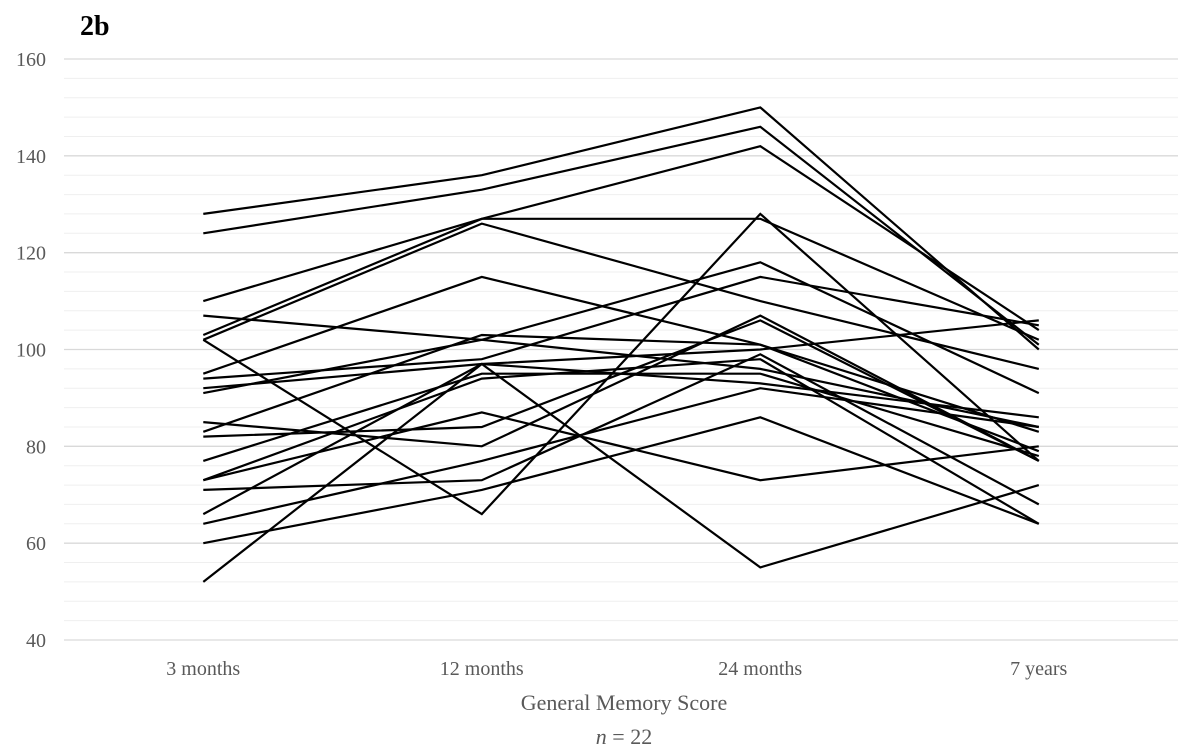  What do you see at coordinates (616, 669) in the screenshot?
I see `x-axis-ticks: 3 months 12 months 24 months 7 years` at bounding box center [616, 669].